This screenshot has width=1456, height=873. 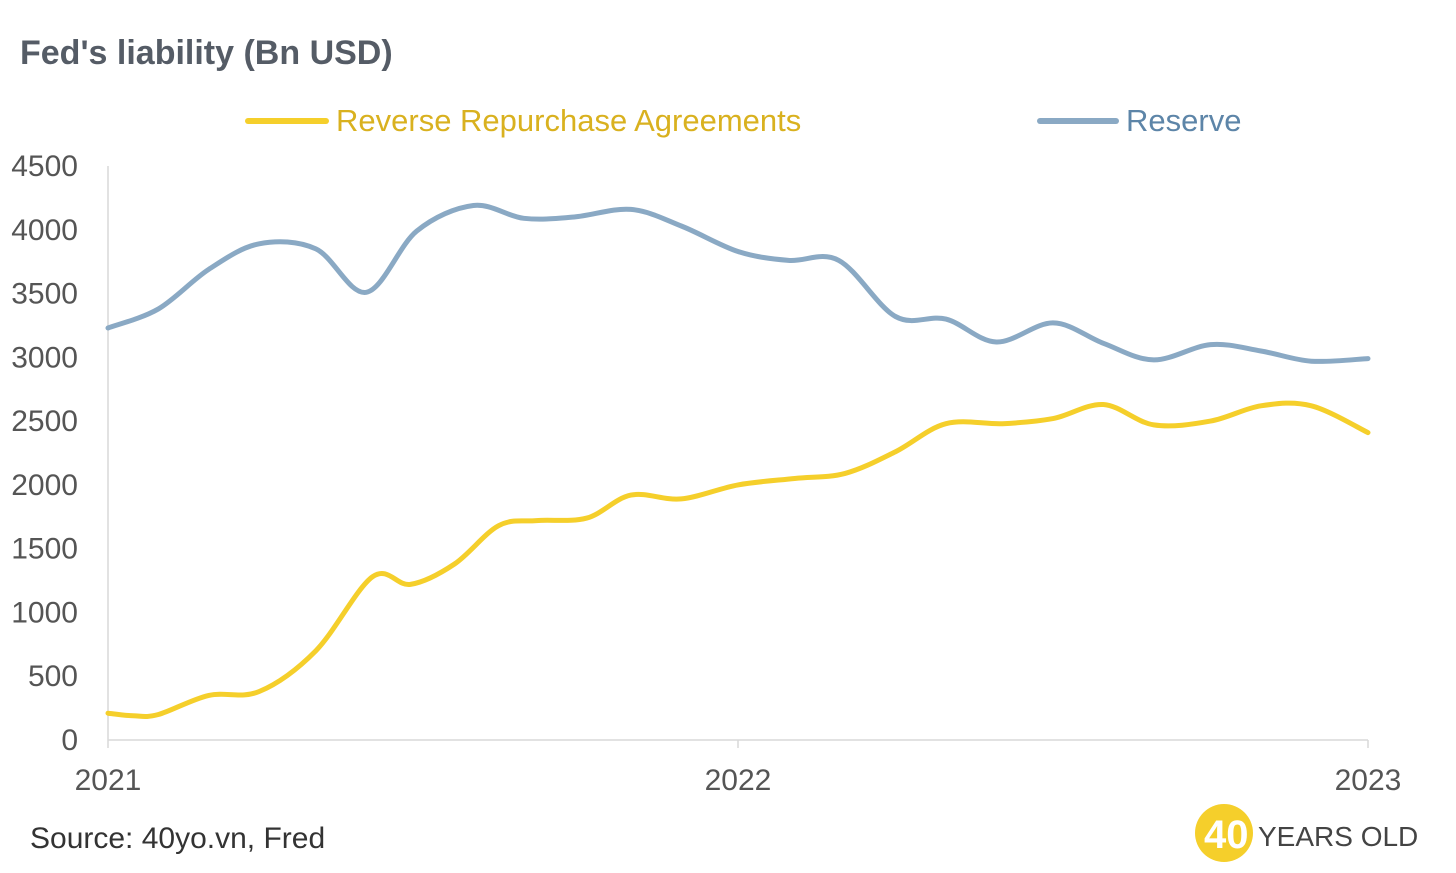 I want to click on brand-logo: 40 YEARS OLD, so click(x=1306, y=833).